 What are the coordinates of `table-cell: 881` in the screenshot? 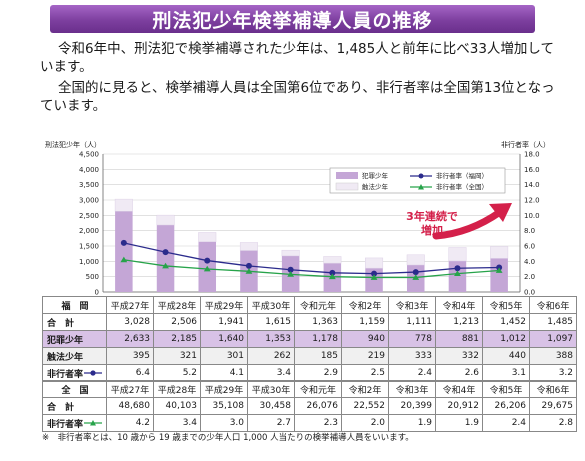 It's located at (459, 339).